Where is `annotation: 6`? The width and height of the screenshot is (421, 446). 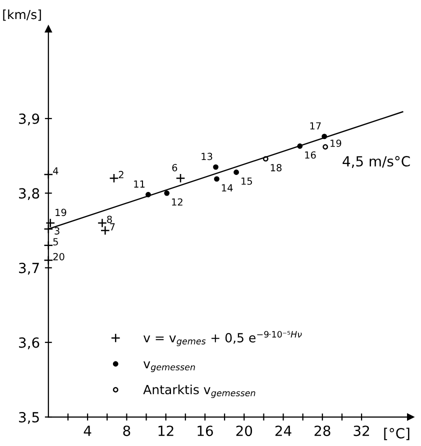 annotation: 6 is located at coordinates (175, 168).